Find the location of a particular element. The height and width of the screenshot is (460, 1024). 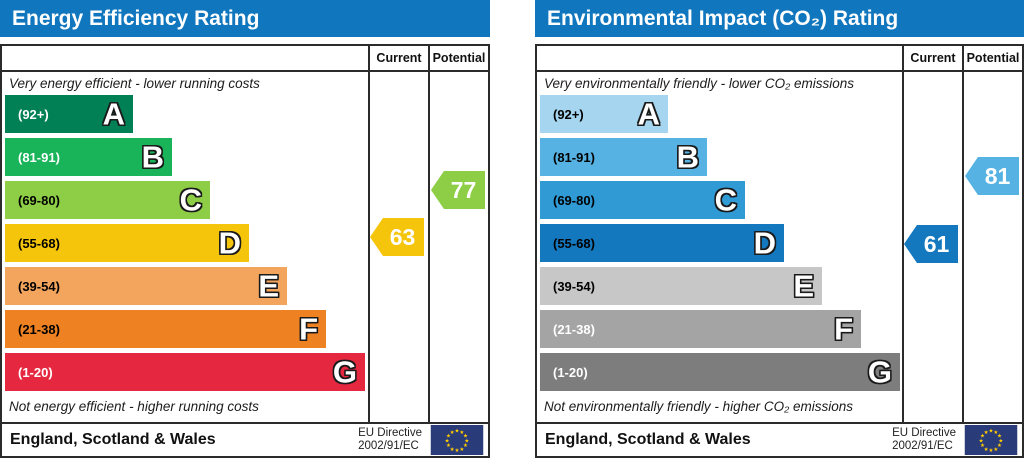

chart-title: Energy Efficiency Rating is located at coordinates (245, 18).